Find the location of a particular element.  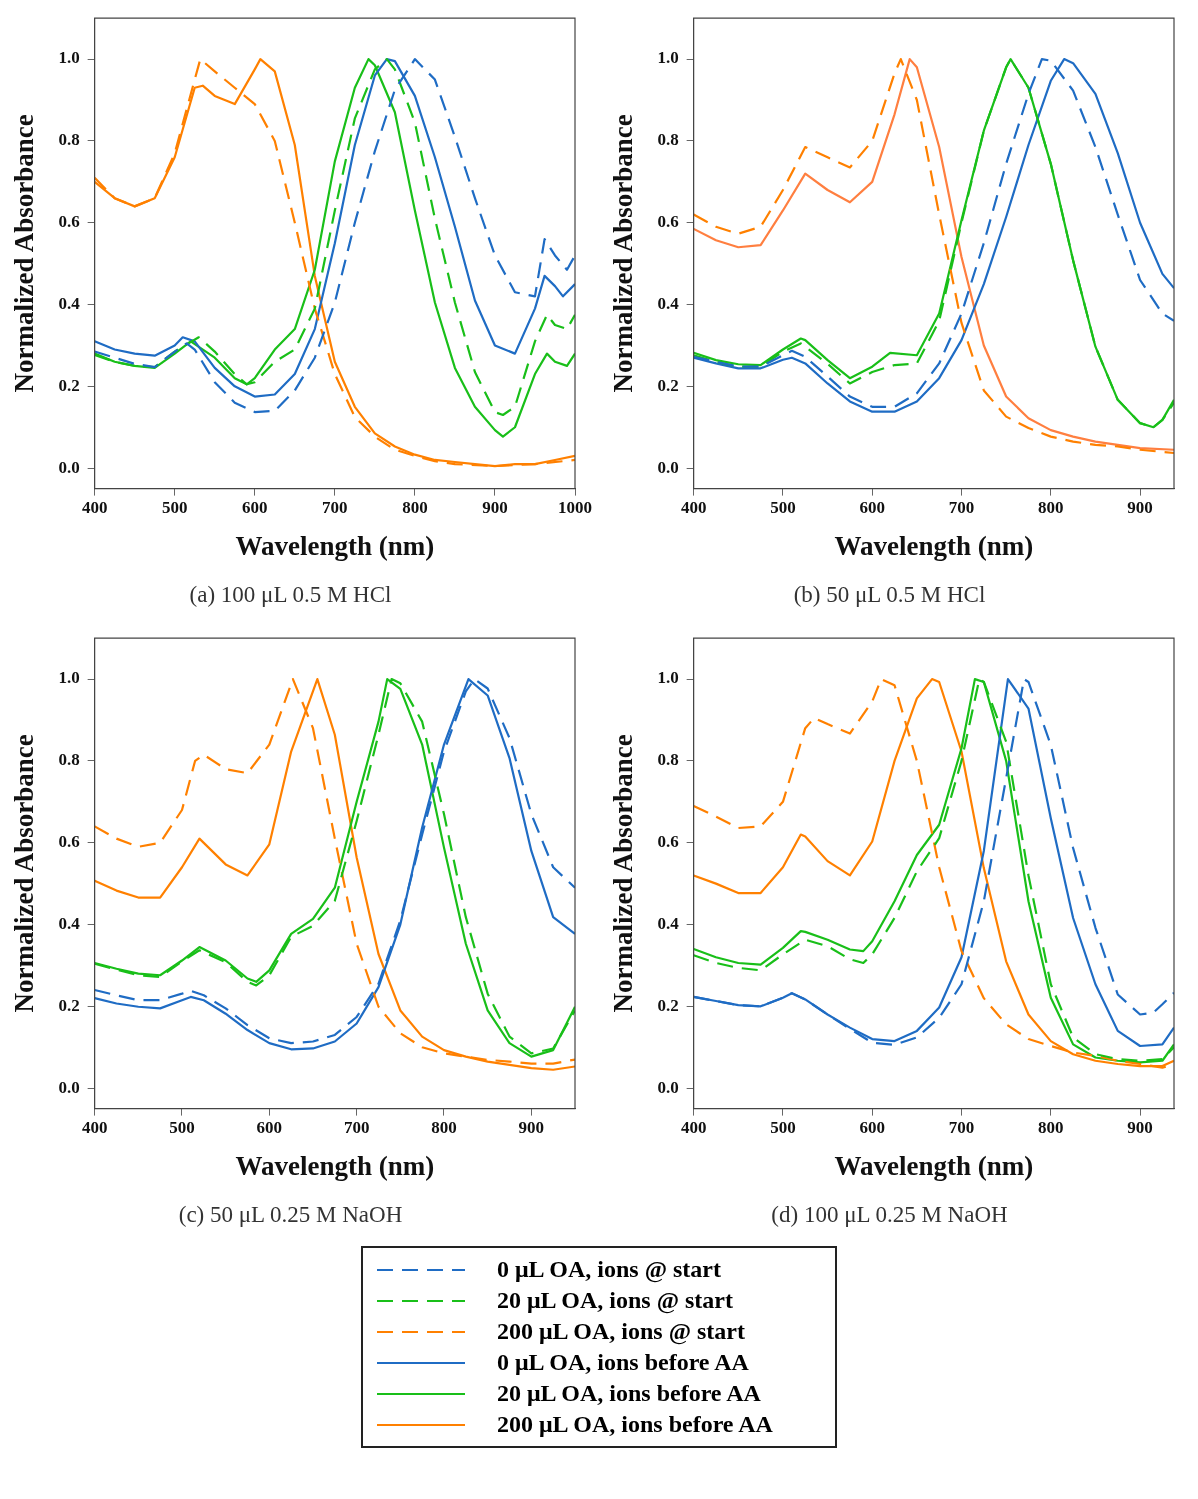

legend-label: 0 μL OA, ions @ start is located at coordinates (609, 1269).